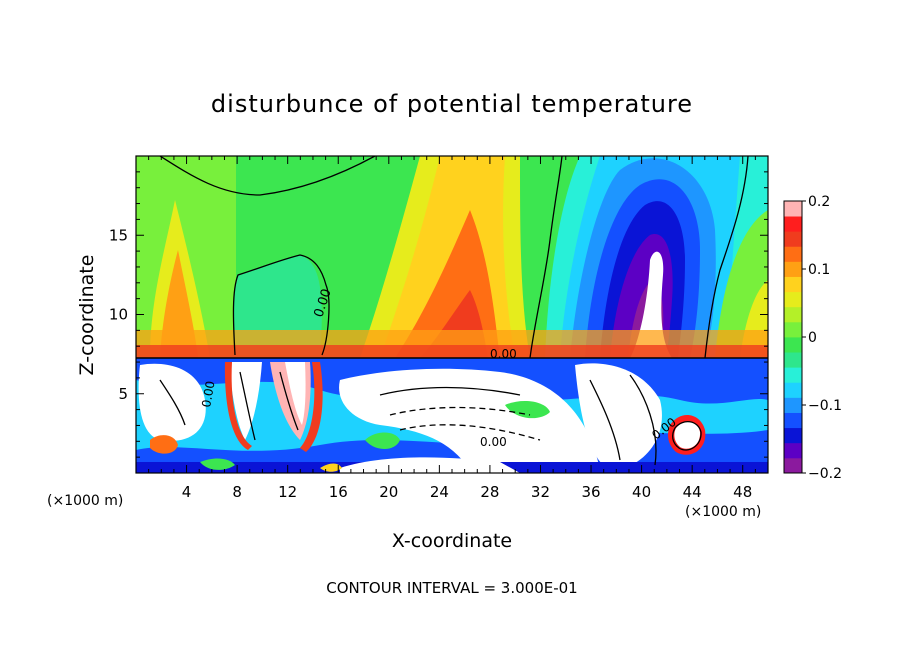  What do you see at coordinates (546, 257) in the screenshot?
I see `contour-zero-cold-left` at bounding box center [546, 257].